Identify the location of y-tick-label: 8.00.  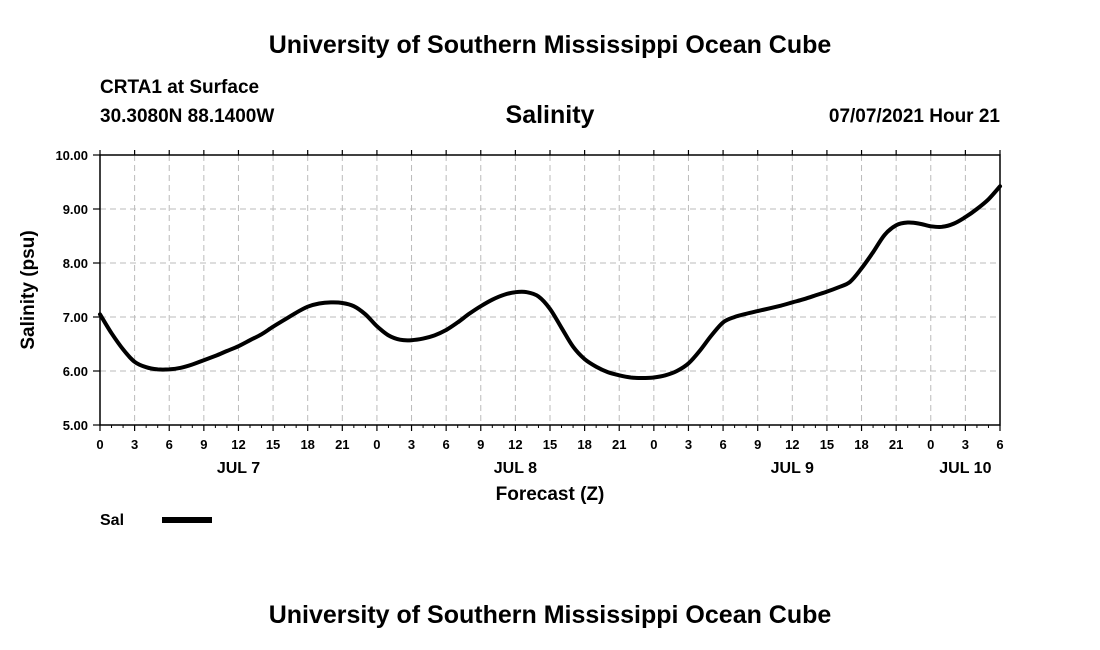
(75, 263).